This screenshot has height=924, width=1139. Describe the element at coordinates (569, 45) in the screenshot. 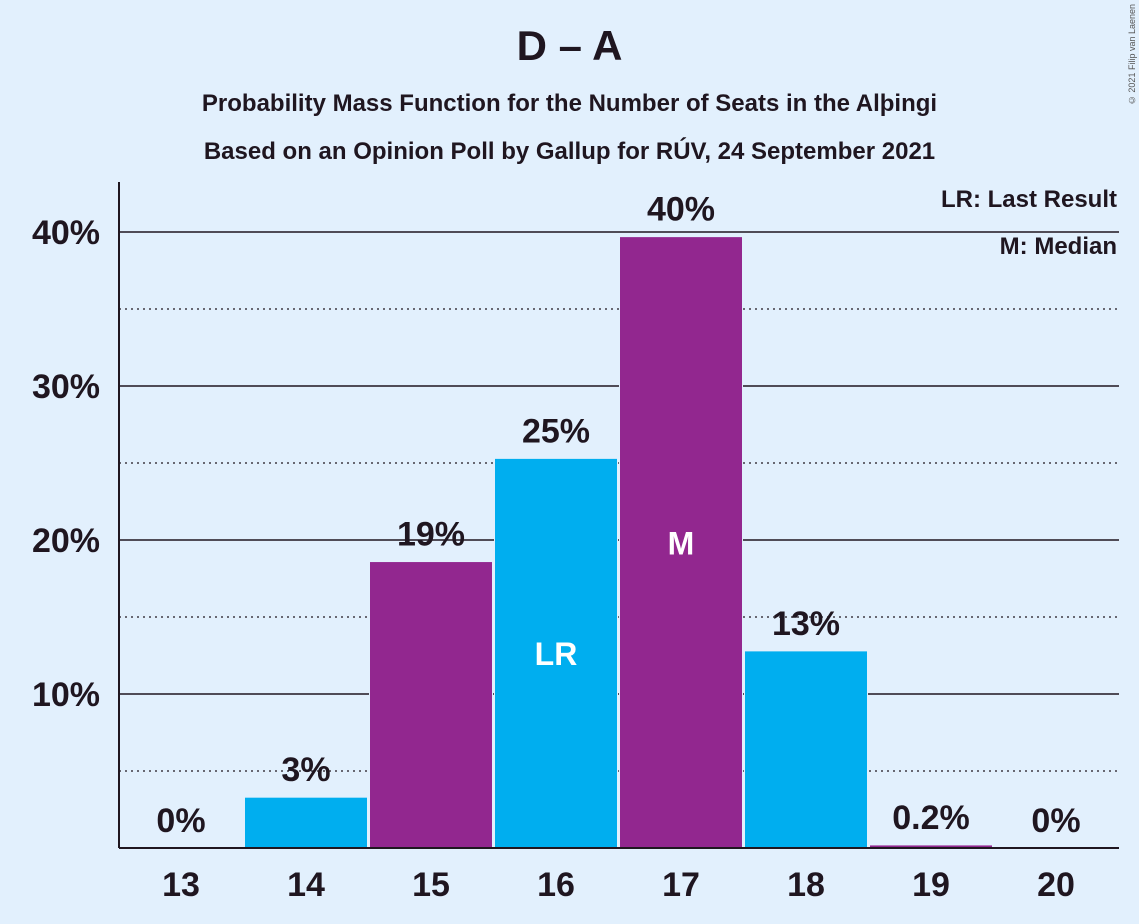

I see `chart-title: D – A` at that location.